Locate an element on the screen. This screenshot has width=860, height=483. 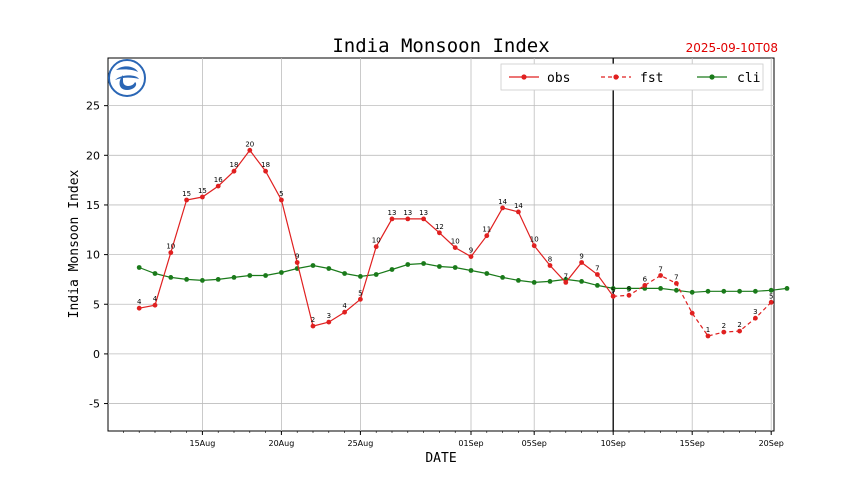
y-tick-label: 0 is located at coordinates (96, 354).